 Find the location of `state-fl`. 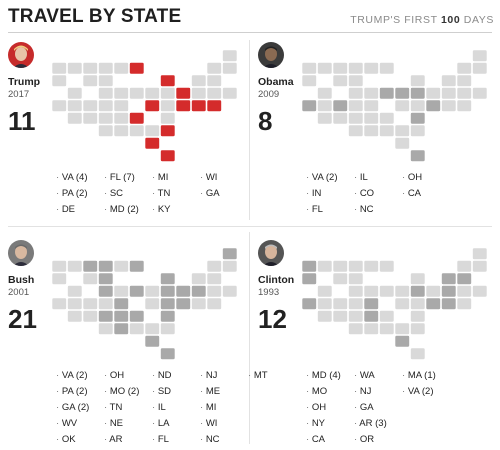

state-fl is located at coordinates (168, 353).